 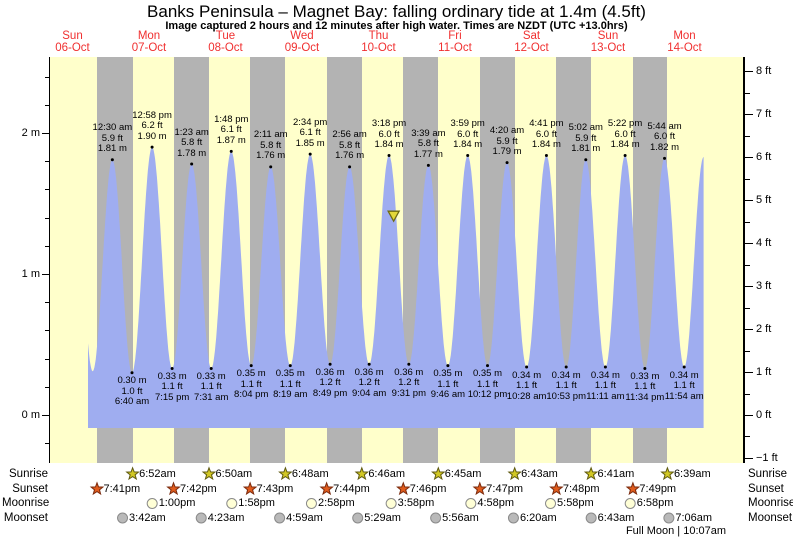 What do you see at coordinates (460, 517) in the screenshot?
I see `moonset-time: 5:56am` at bounding box center [460, 517].